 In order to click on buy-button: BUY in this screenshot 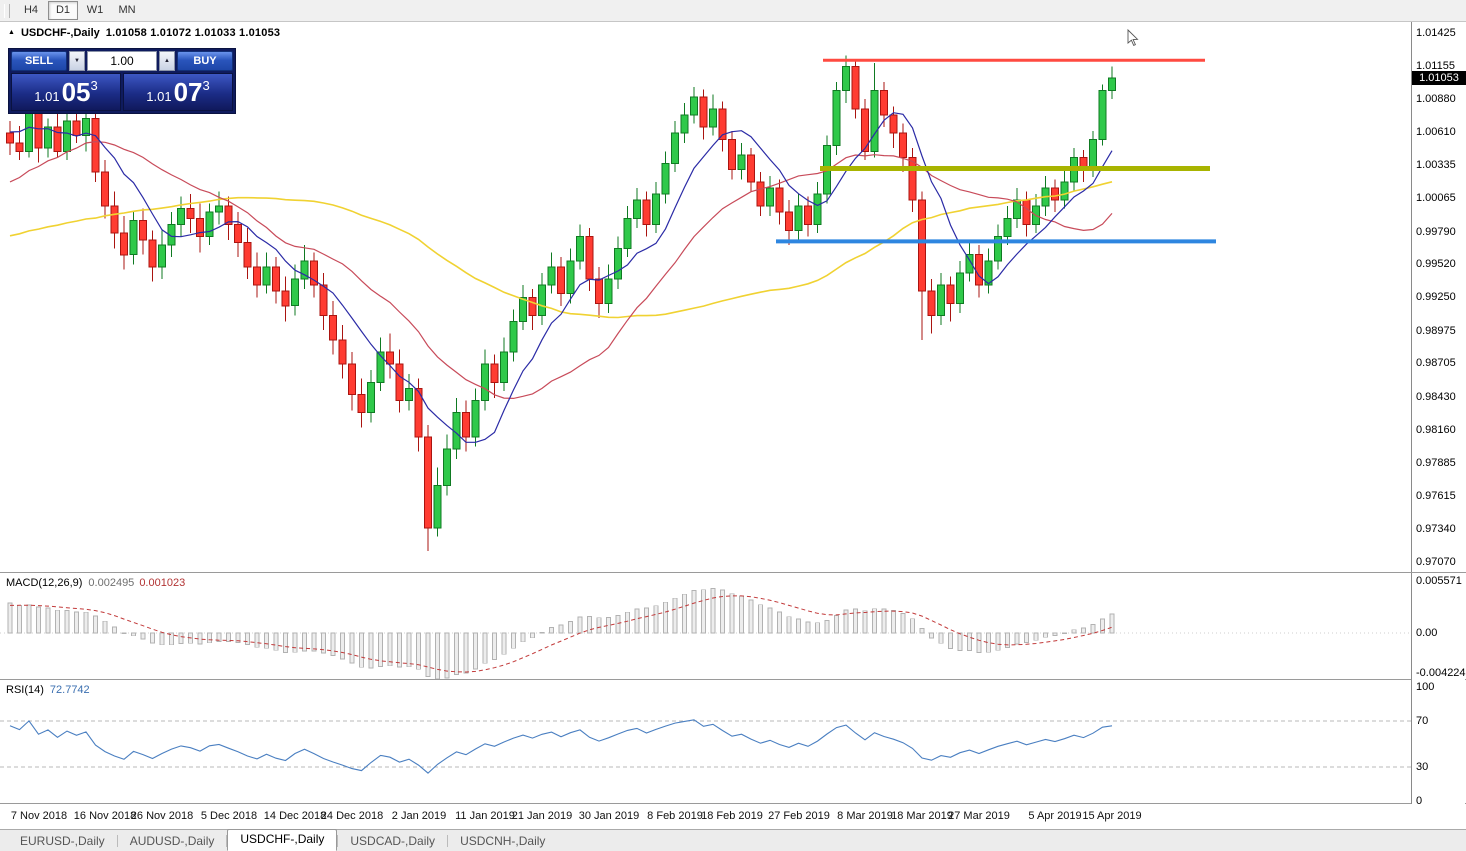, I will do `click(205, 61)`.